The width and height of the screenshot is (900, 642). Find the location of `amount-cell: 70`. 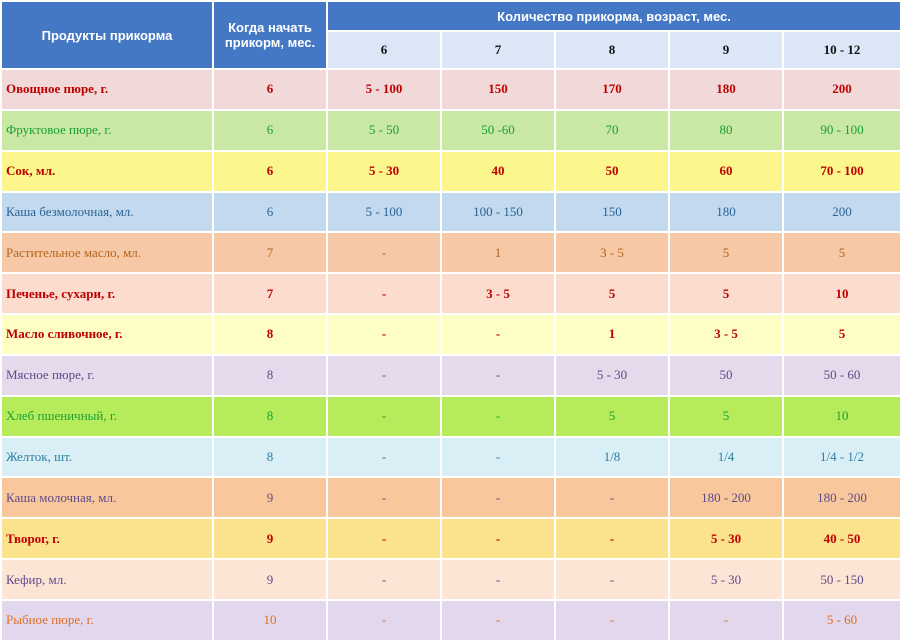

amount-cell: 70 is located at coordinates (612, 130).